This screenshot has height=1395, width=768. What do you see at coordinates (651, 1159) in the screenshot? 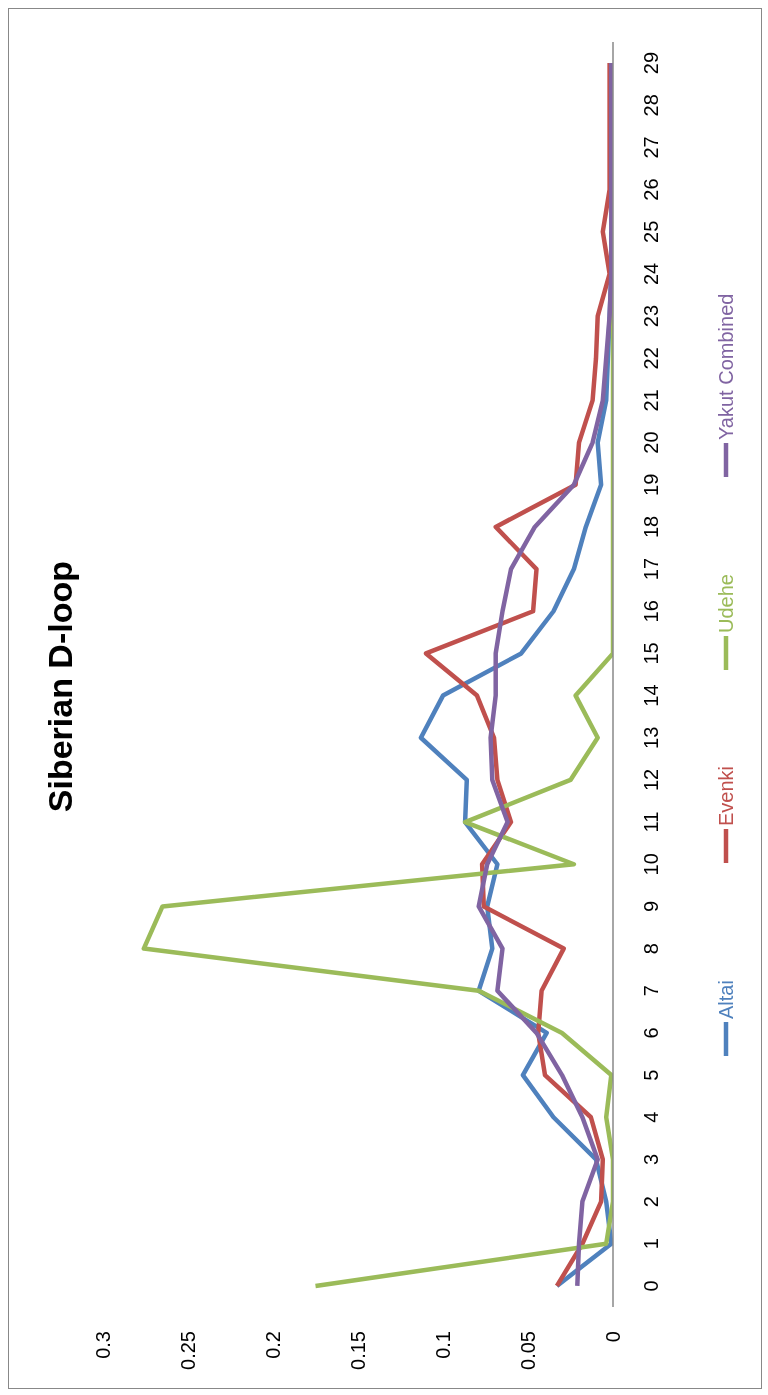
I see `y-tick-label: 3` at bounding box center [651, 1159].